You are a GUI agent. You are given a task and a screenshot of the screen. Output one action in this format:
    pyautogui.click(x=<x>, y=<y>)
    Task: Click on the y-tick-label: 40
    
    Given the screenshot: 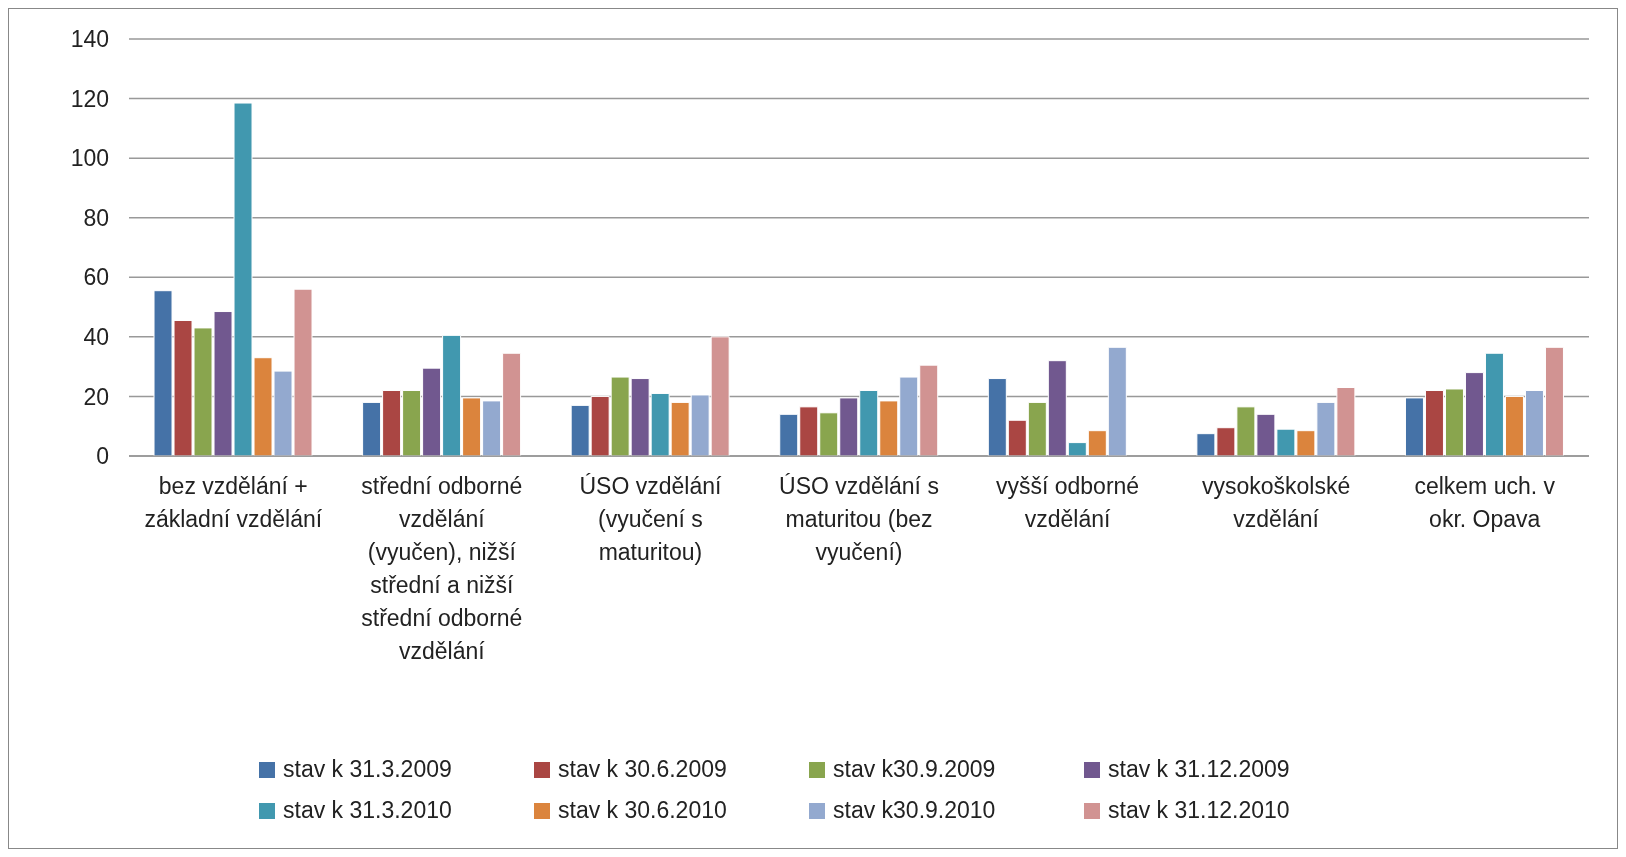 What is the action you would take?
    pyautogui.click(x=96, y=337)
    